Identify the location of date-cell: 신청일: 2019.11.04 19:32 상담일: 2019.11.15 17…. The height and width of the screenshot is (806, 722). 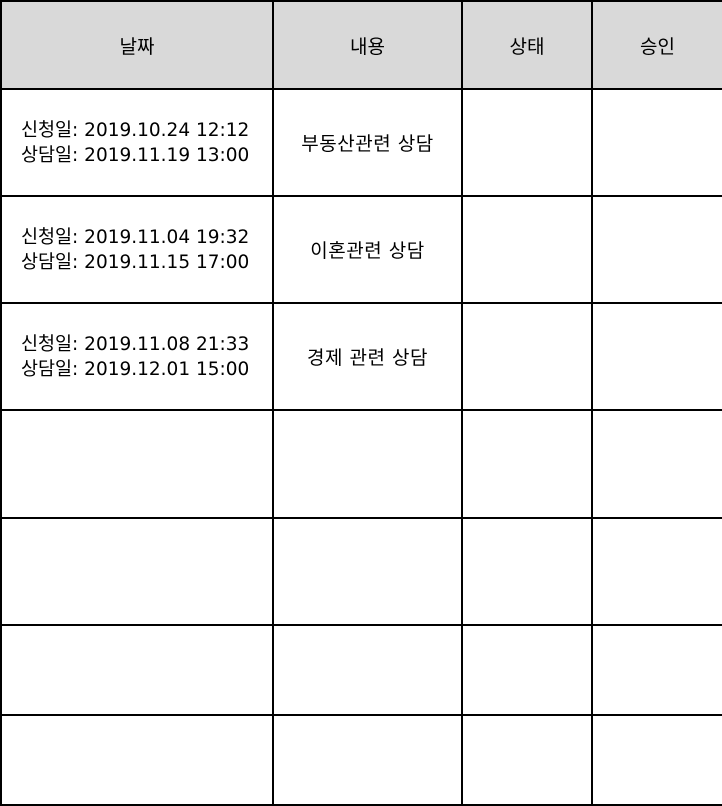
(137, 250).